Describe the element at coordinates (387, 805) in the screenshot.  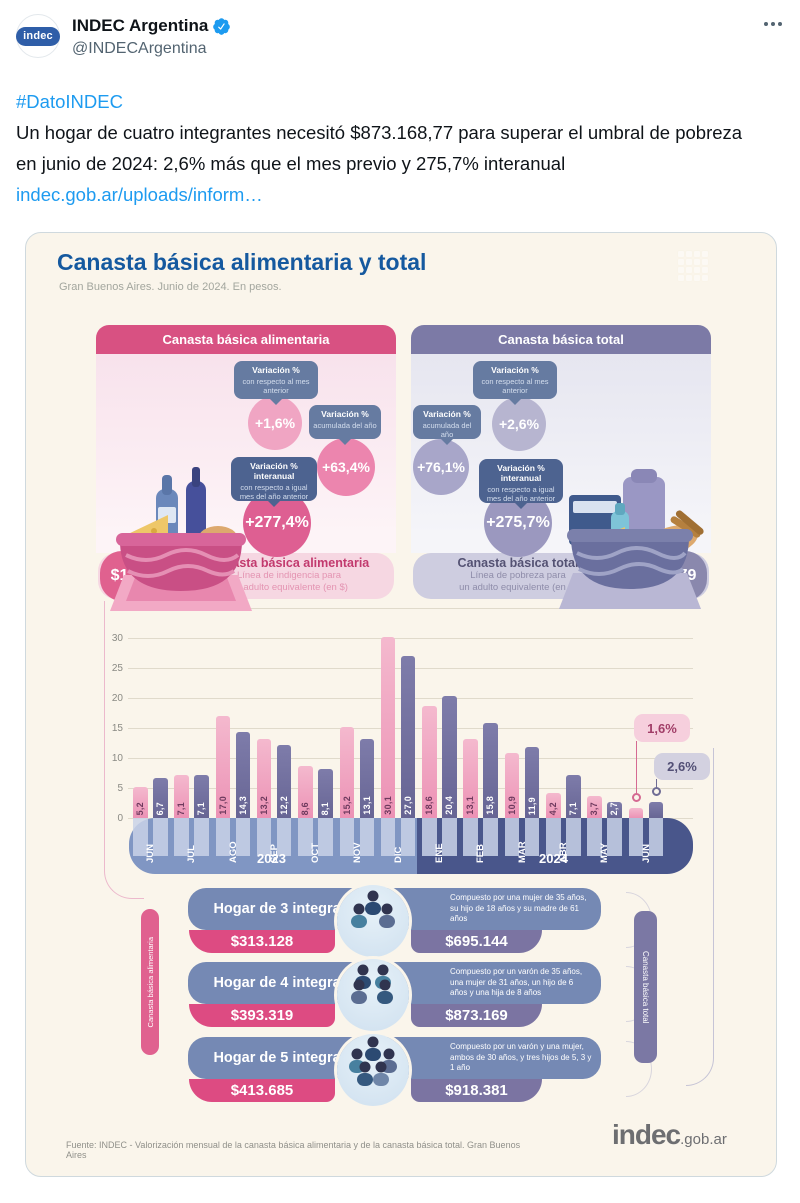
I see `bar-value-label: 30,1` at that location.